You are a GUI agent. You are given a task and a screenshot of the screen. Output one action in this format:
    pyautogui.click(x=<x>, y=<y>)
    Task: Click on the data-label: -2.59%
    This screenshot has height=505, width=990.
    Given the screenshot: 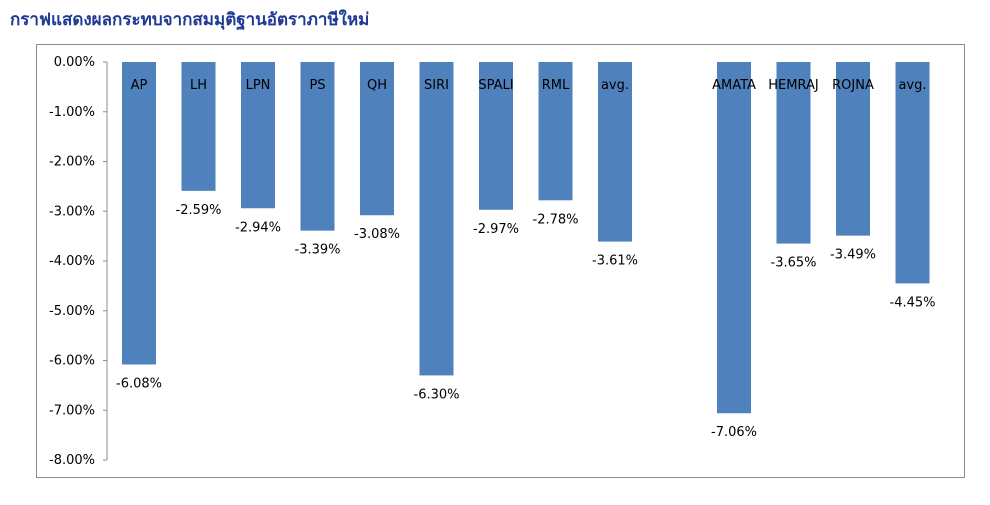 What is the action you would take?
    pyautogui.click(x=199, y=210)
    